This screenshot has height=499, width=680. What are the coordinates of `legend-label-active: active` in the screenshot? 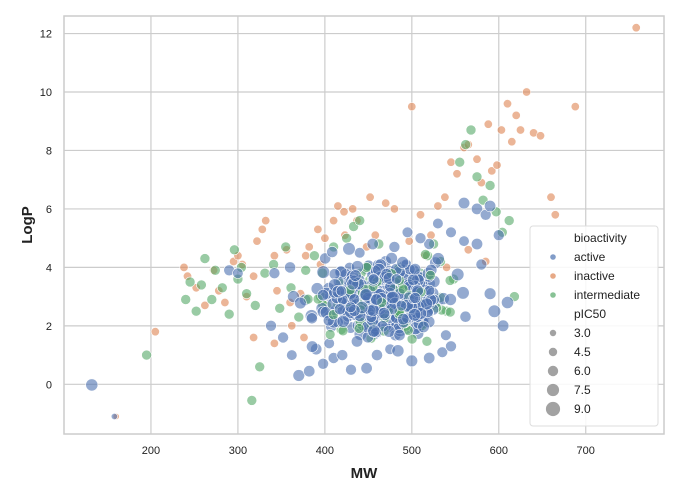 It's located at (590, 257).